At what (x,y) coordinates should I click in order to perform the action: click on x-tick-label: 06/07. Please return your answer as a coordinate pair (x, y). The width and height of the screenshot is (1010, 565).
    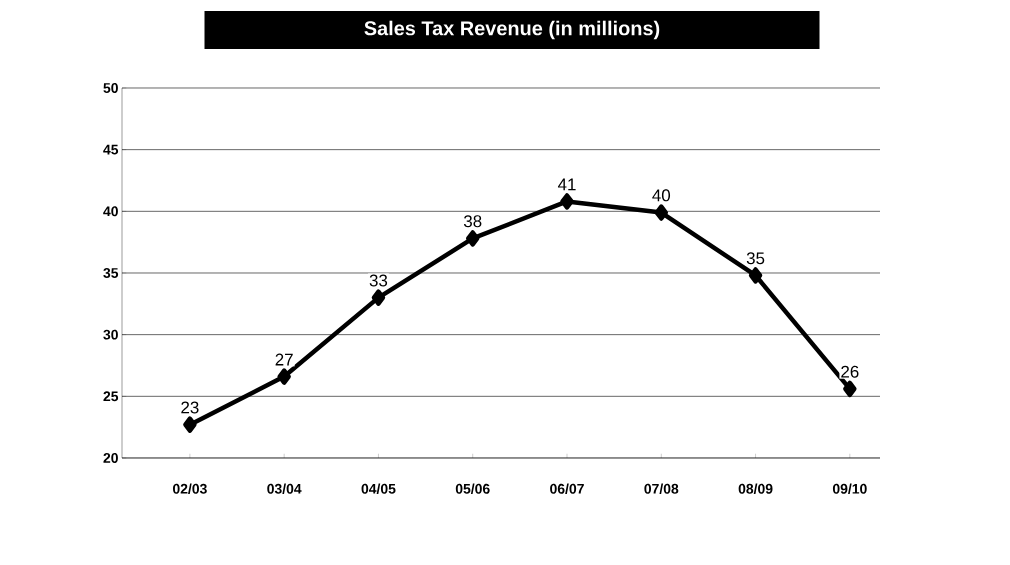
    Looking at the image, I should click on (567, 488).